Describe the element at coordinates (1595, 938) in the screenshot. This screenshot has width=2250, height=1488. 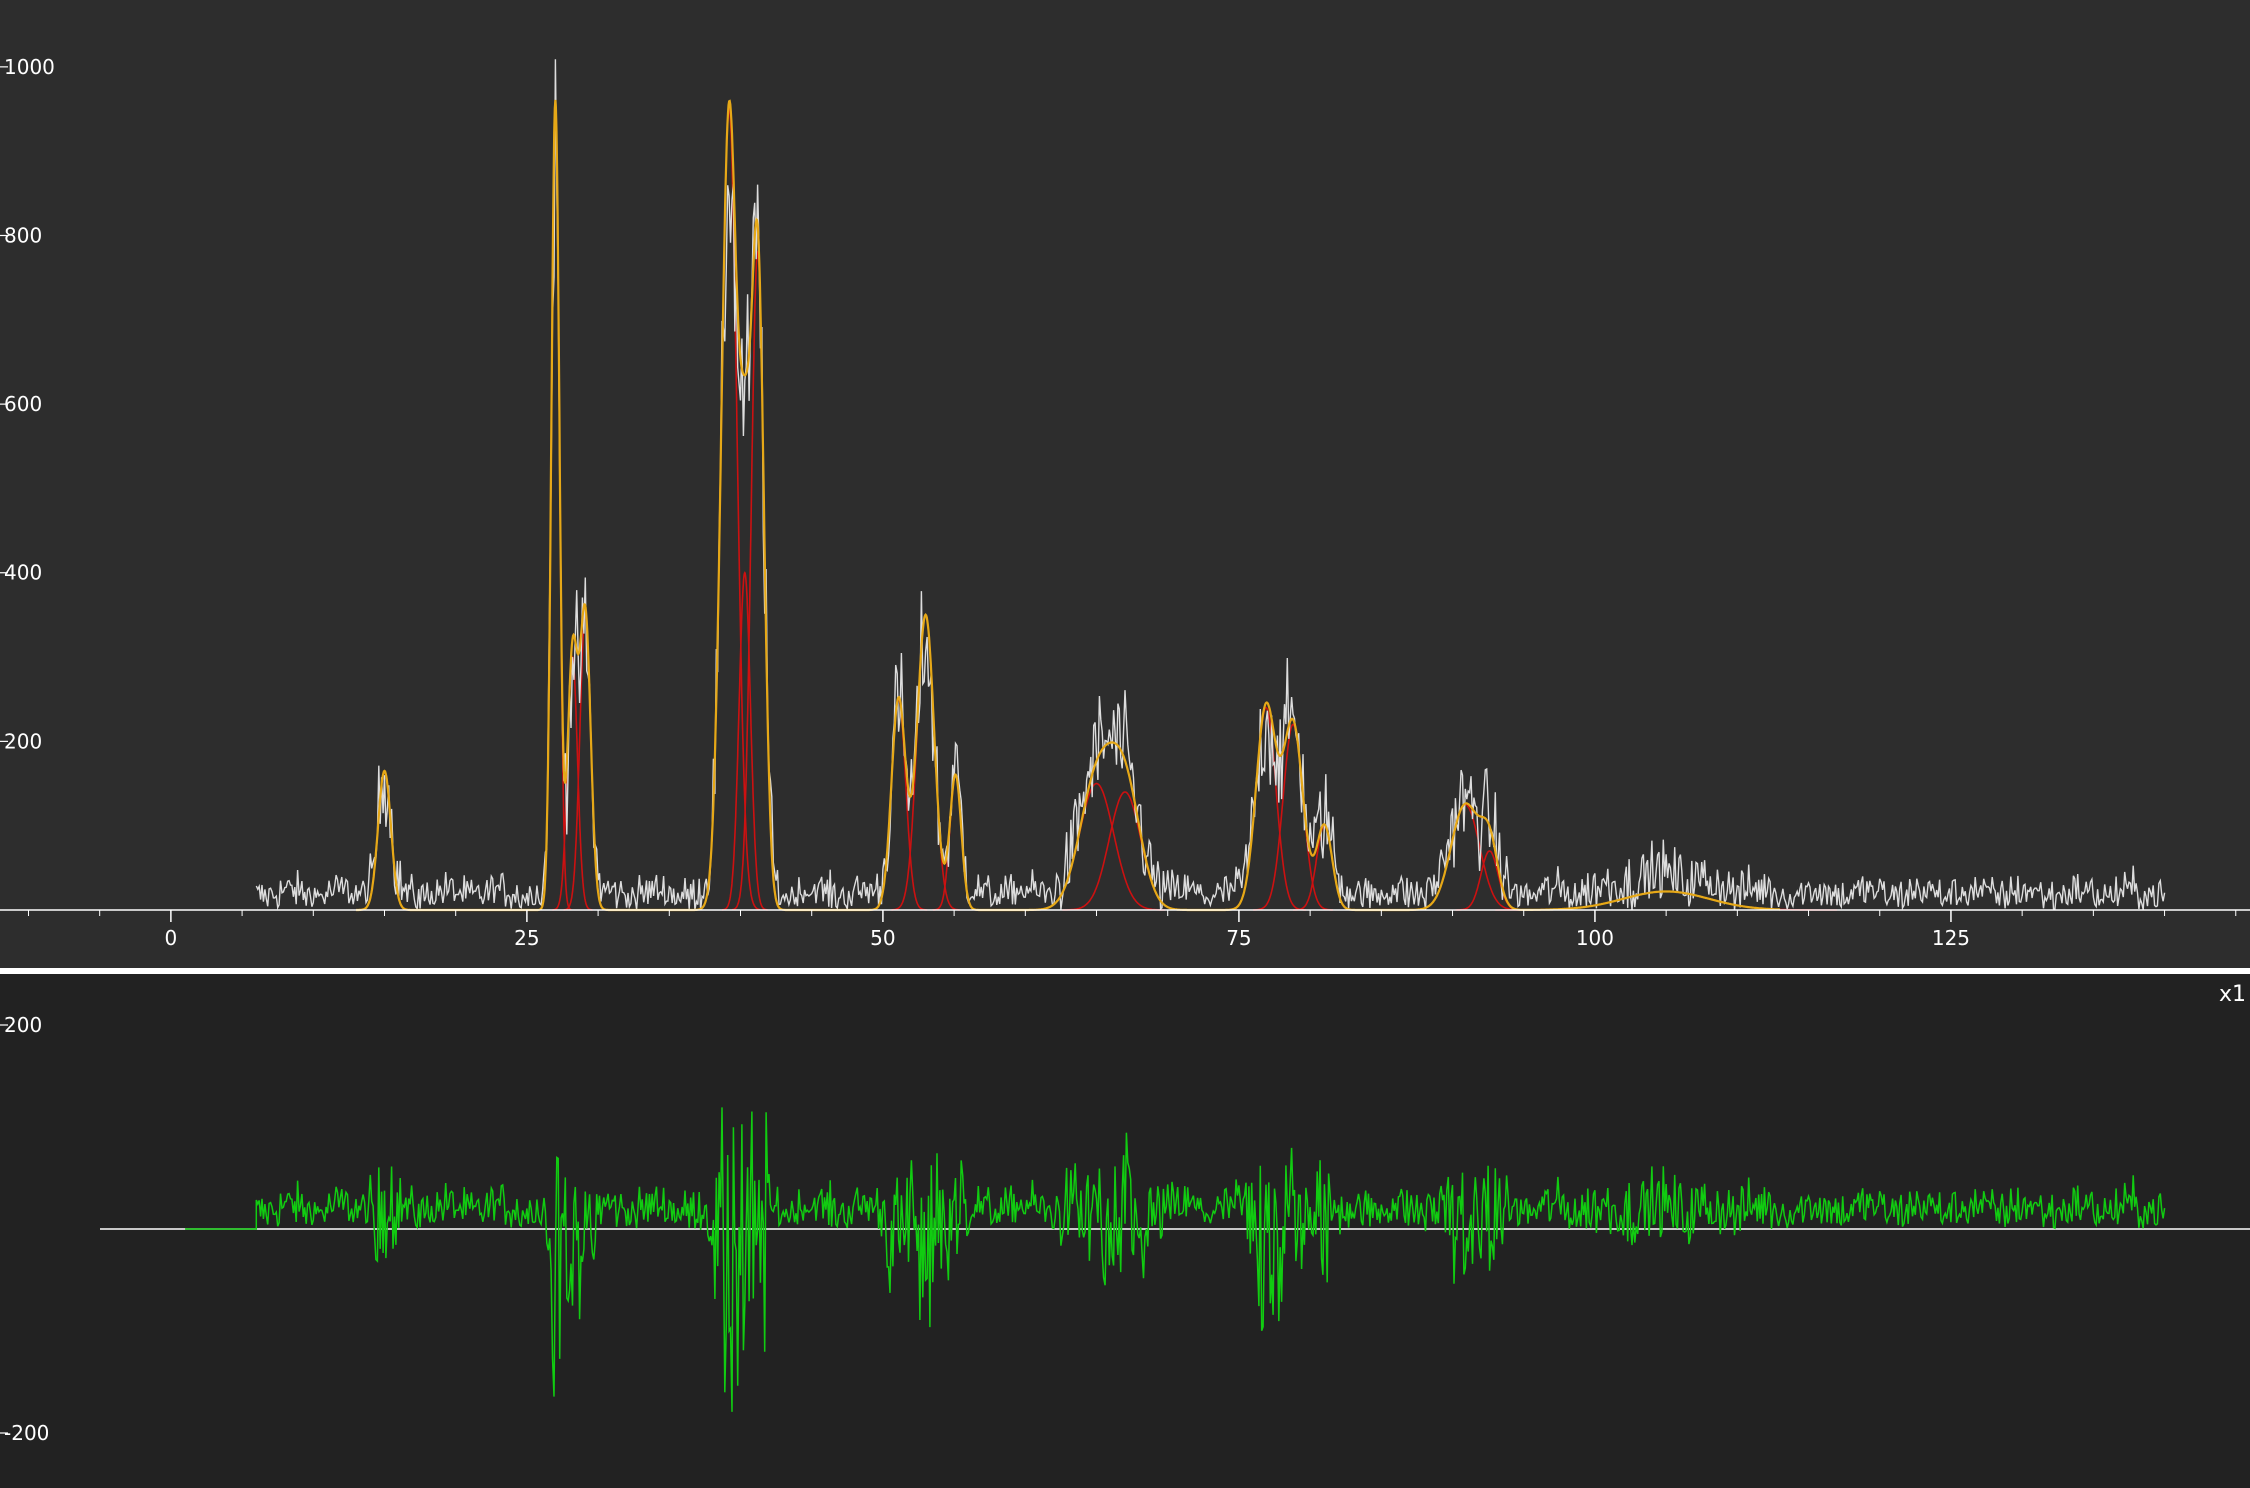
I see `x-tick-label-100: 100` at that location.